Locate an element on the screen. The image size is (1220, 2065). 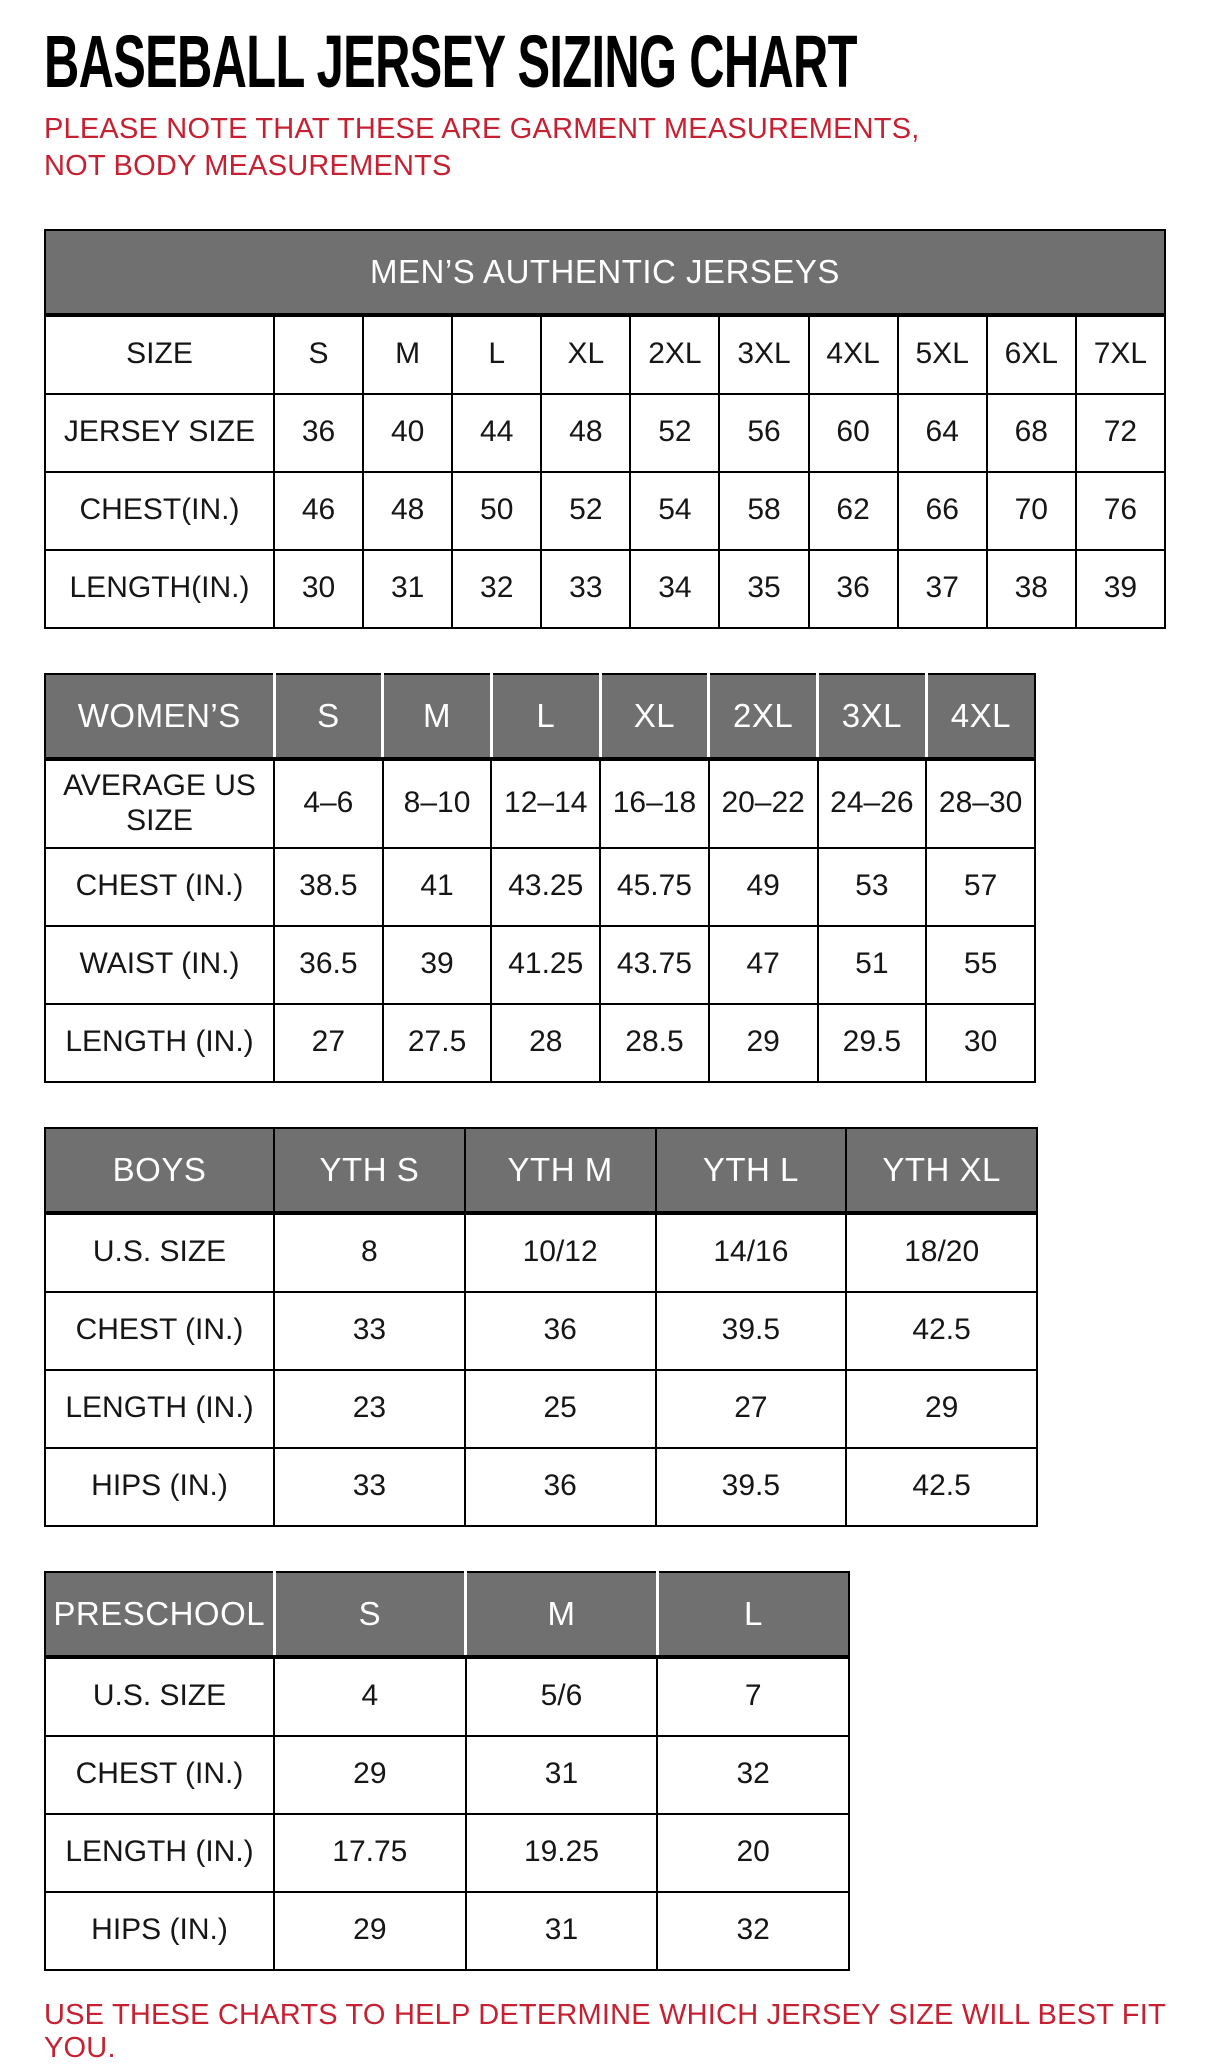
preschool-cell: 19.25 is located at coordinates (561, 1852).